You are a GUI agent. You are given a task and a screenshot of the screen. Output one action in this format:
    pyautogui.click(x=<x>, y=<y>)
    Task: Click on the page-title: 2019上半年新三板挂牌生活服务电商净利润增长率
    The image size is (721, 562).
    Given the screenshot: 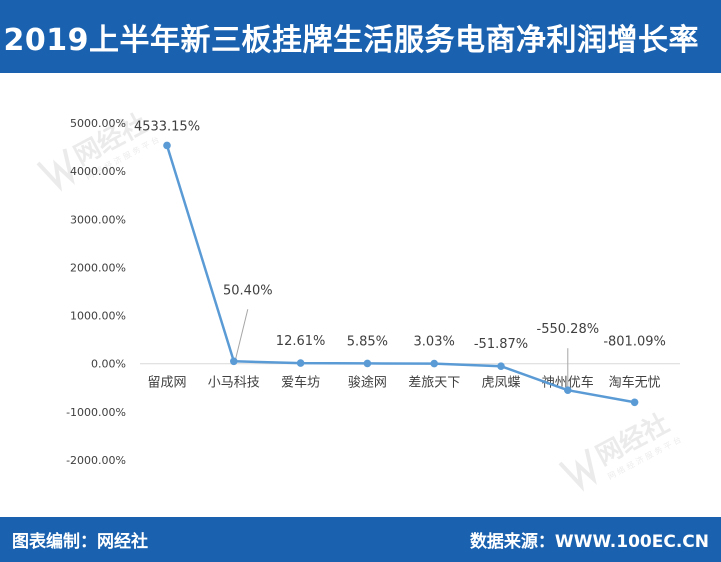 What is the action you would take?
    pyautogui.click(x=351, y=40)
    